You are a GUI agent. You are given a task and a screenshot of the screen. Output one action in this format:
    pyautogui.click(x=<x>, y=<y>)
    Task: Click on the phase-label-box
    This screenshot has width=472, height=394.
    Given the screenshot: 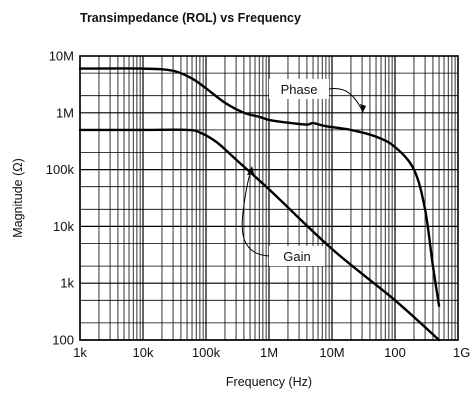 What is the action you would take?
    pyautogui.click(x=299, y=89)
    